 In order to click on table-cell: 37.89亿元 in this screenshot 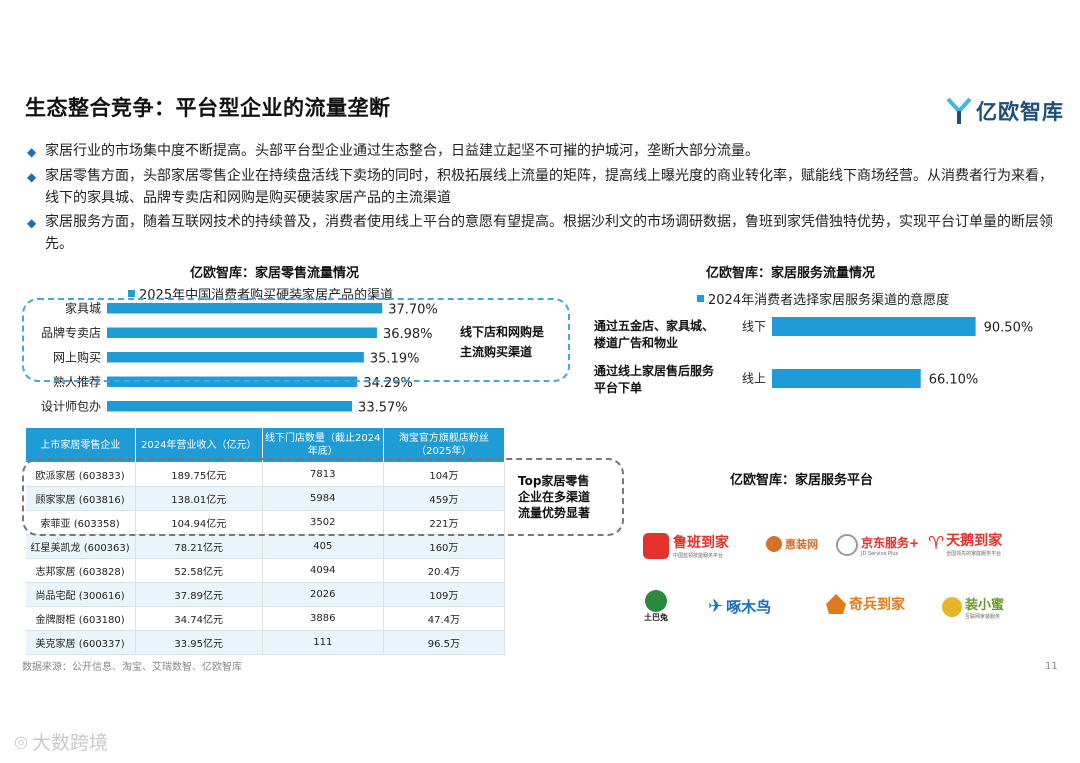, I will do `click(199, 594)`.